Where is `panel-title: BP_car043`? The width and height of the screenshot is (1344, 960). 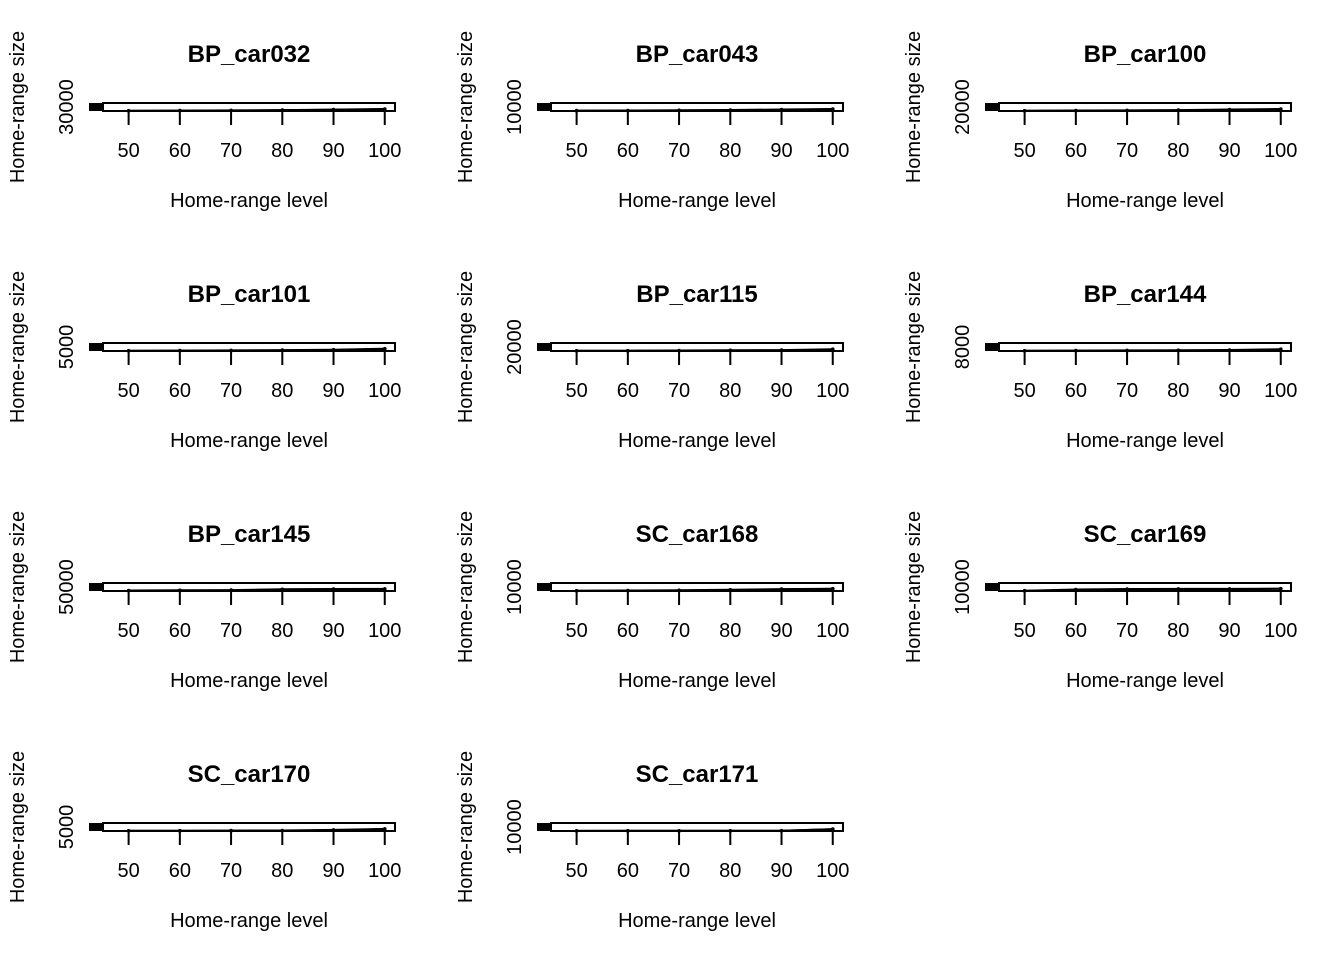
panel-title: BP_car043 is located at coordinates (697, 54).